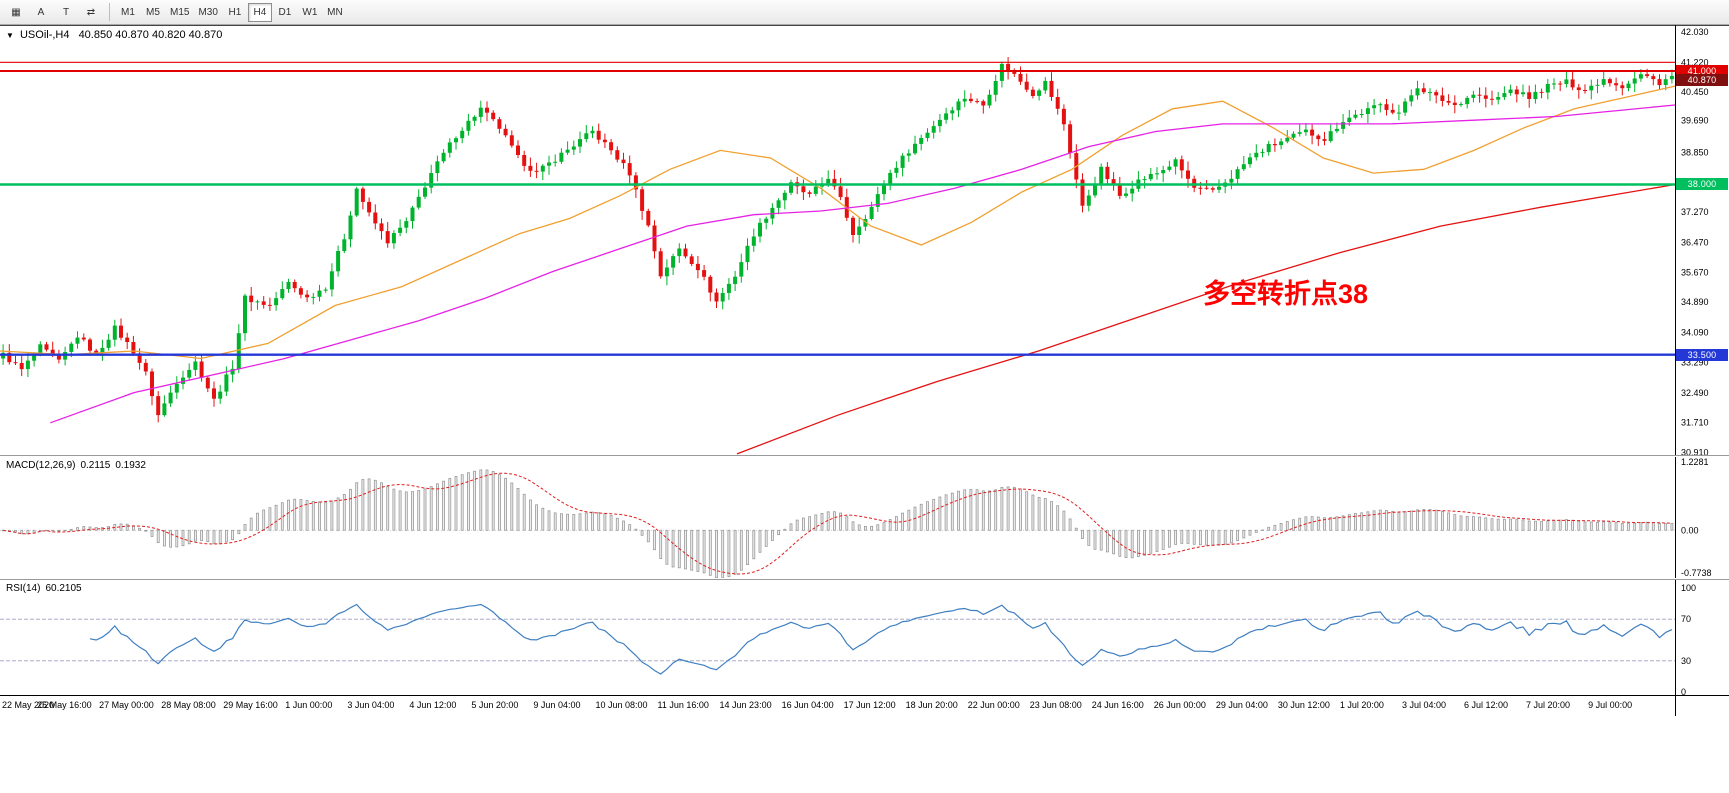 This screenshot has height=793, width=1729. I want to click on macd-label: MACD(12,26,9) 0.2115 0.1932, so click(76, 465).